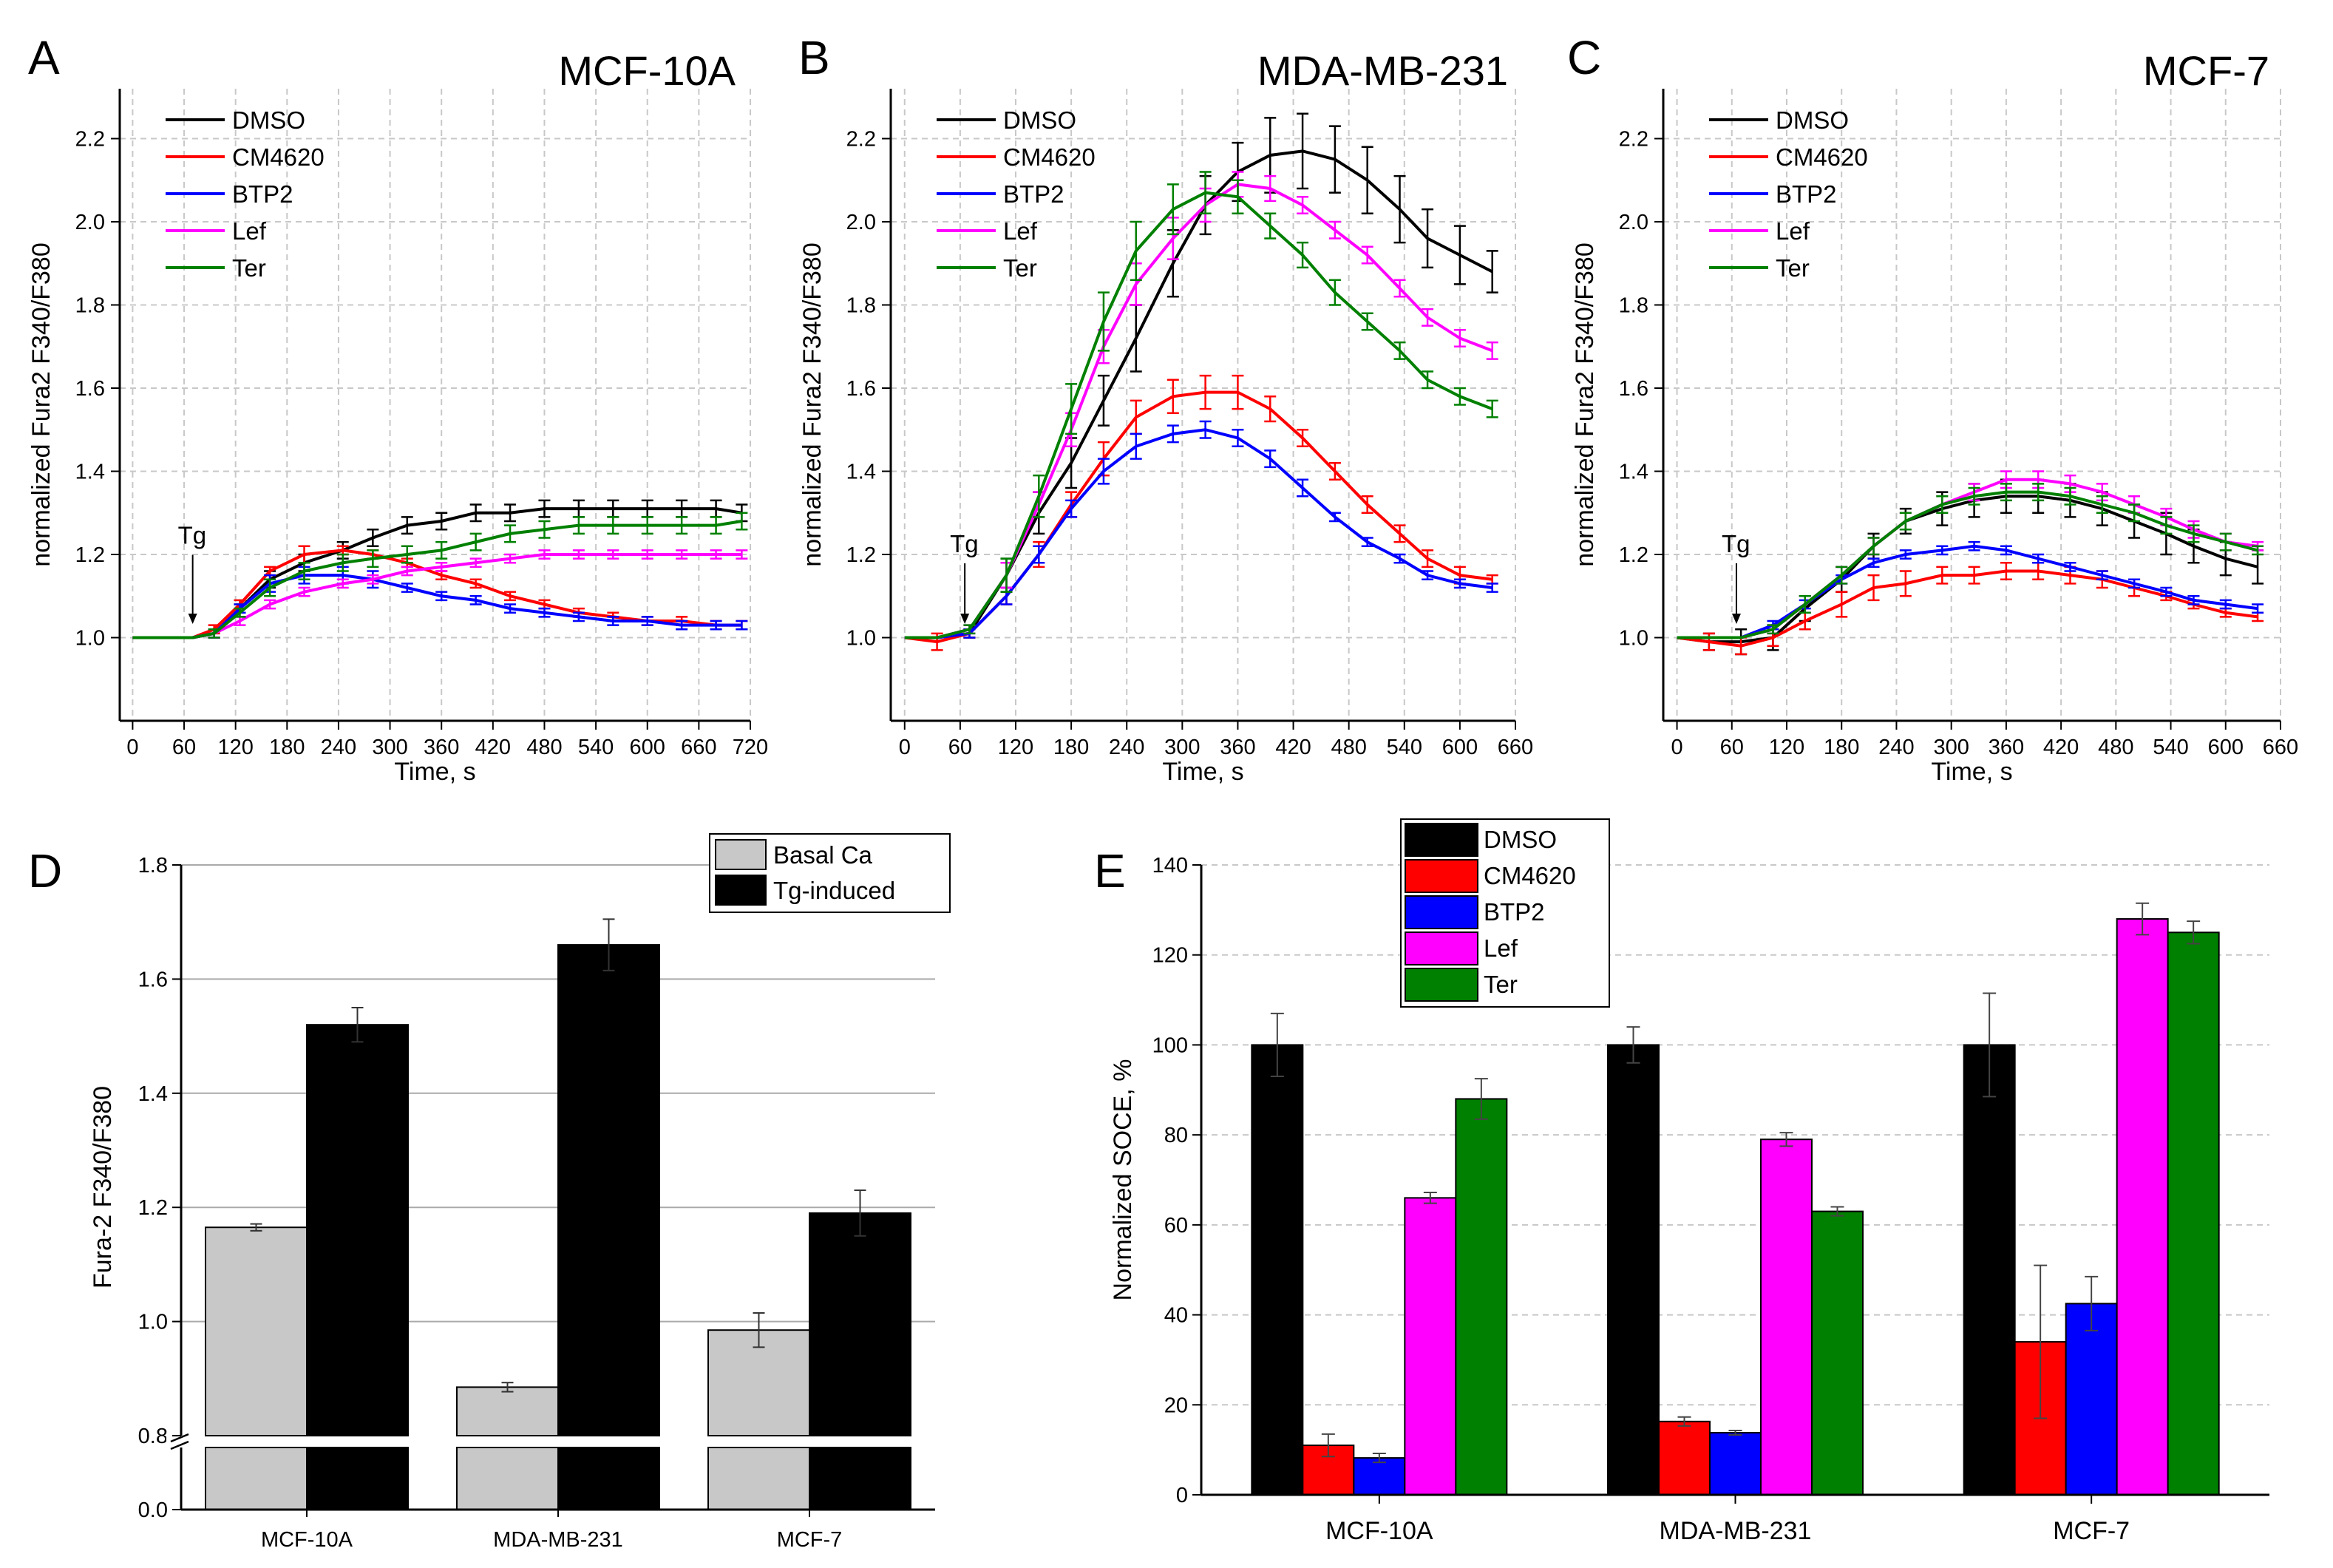  What do you see at coordinates (647, 70) in the screenshot?
I see `panel-title: MCF-10A` at bounding box center [647, 70].